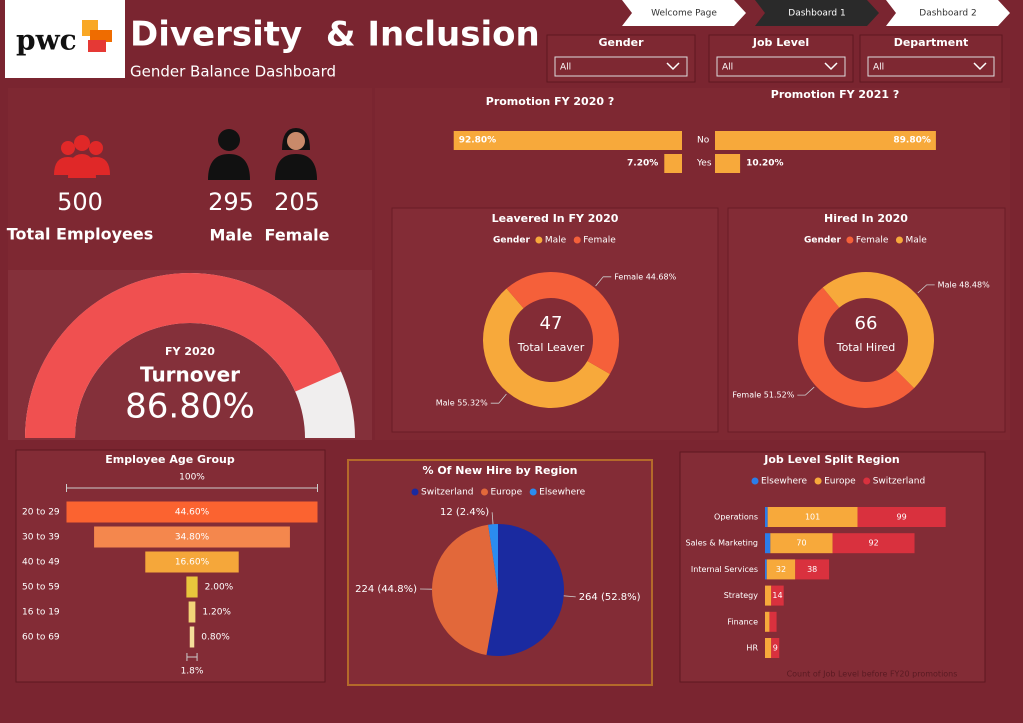 This screenshot has height=723, width=1023. I want to click on scale-label: 100%, so click(192, 478).